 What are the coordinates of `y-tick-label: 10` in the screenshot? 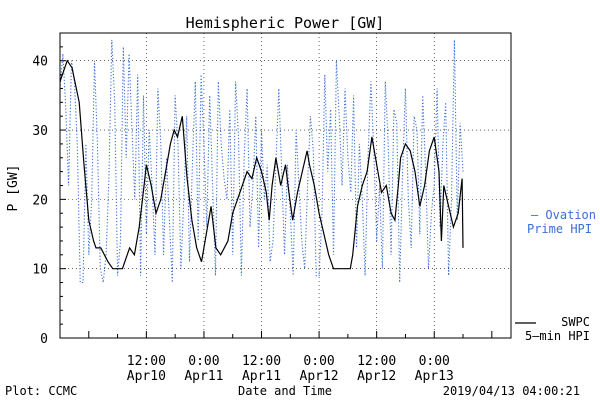 It's located at (40, 270).